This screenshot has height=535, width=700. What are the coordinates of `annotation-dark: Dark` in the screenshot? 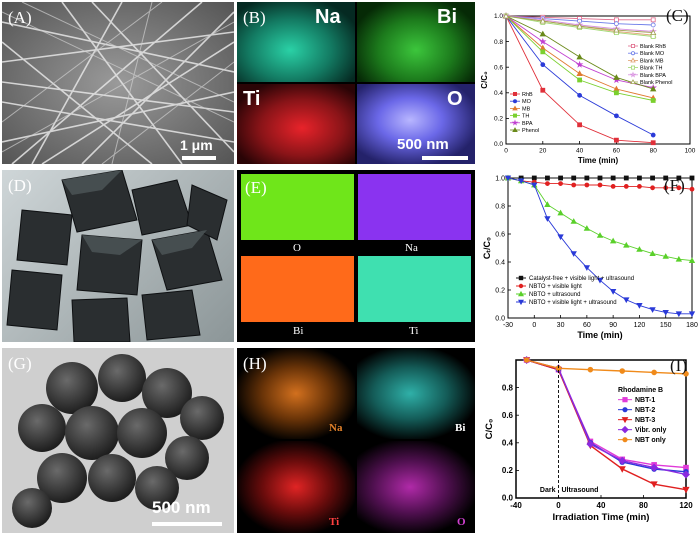 It's located at (548, 490).